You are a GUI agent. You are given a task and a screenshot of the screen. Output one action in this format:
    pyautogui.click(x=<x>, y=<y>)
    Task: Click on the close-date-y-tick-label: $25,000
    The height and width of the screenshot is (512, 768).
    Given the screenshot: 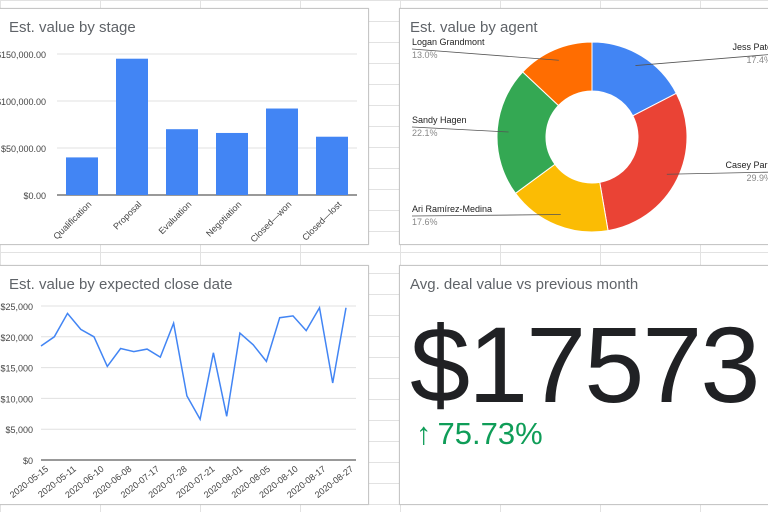 What is the action you would take?
    pyautogui.click(x=16, y=307)
    